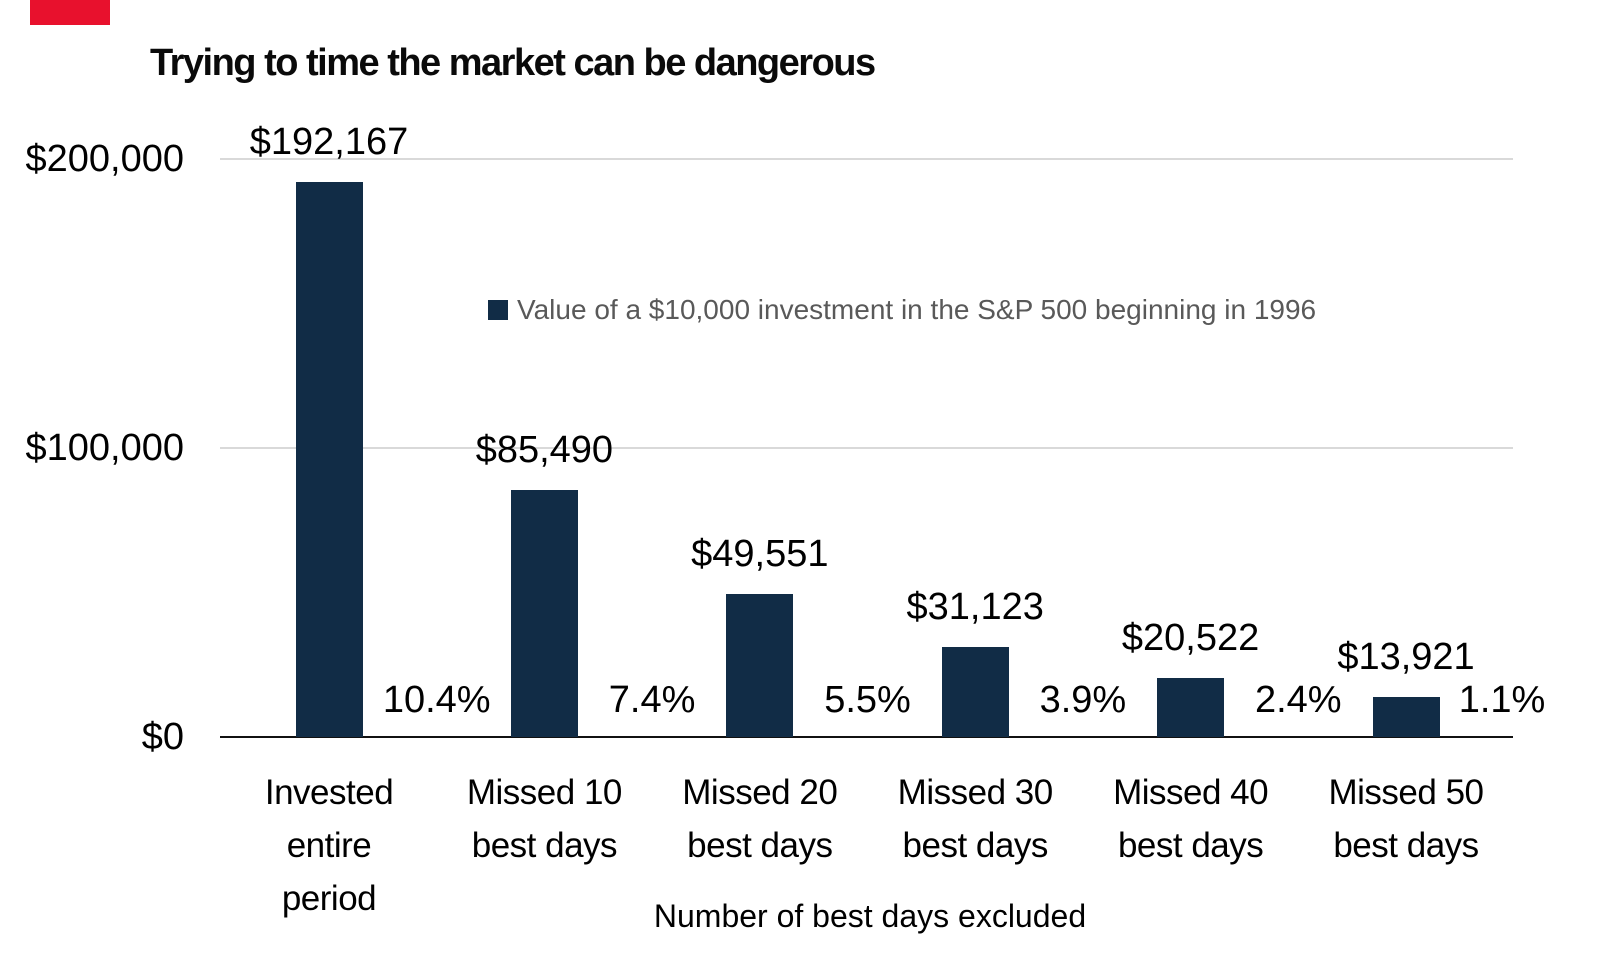 Image resolution: width=1600 pixels, height=972 pixels. Describe the element at coordinates (329, 141) in the screenshot. I see `value-label-invested-entire-period: $192,167` at that location.